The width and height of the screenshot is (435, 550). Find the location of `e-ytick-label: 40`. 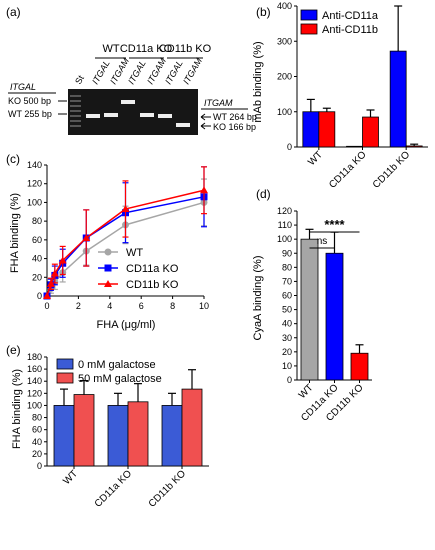

e-ytick-label: 40 is located at coordinates (37, 442).